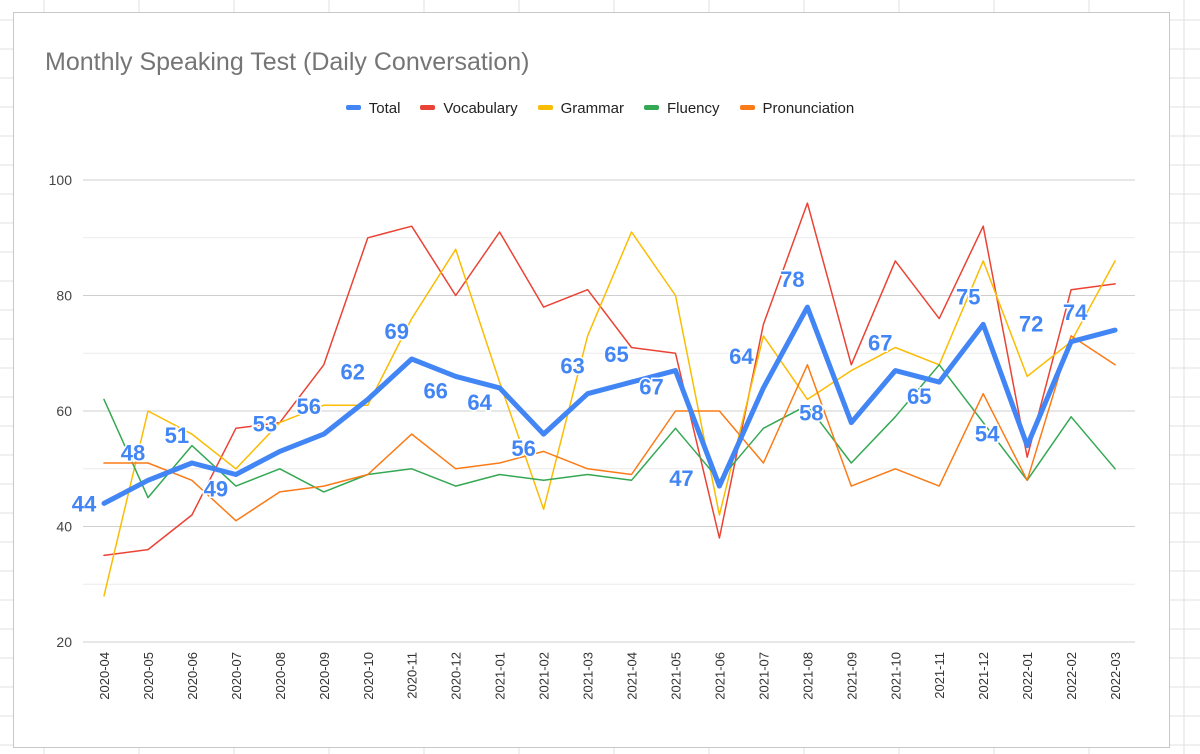  I want to click on legend-item-total: Total, so click(373, 108).